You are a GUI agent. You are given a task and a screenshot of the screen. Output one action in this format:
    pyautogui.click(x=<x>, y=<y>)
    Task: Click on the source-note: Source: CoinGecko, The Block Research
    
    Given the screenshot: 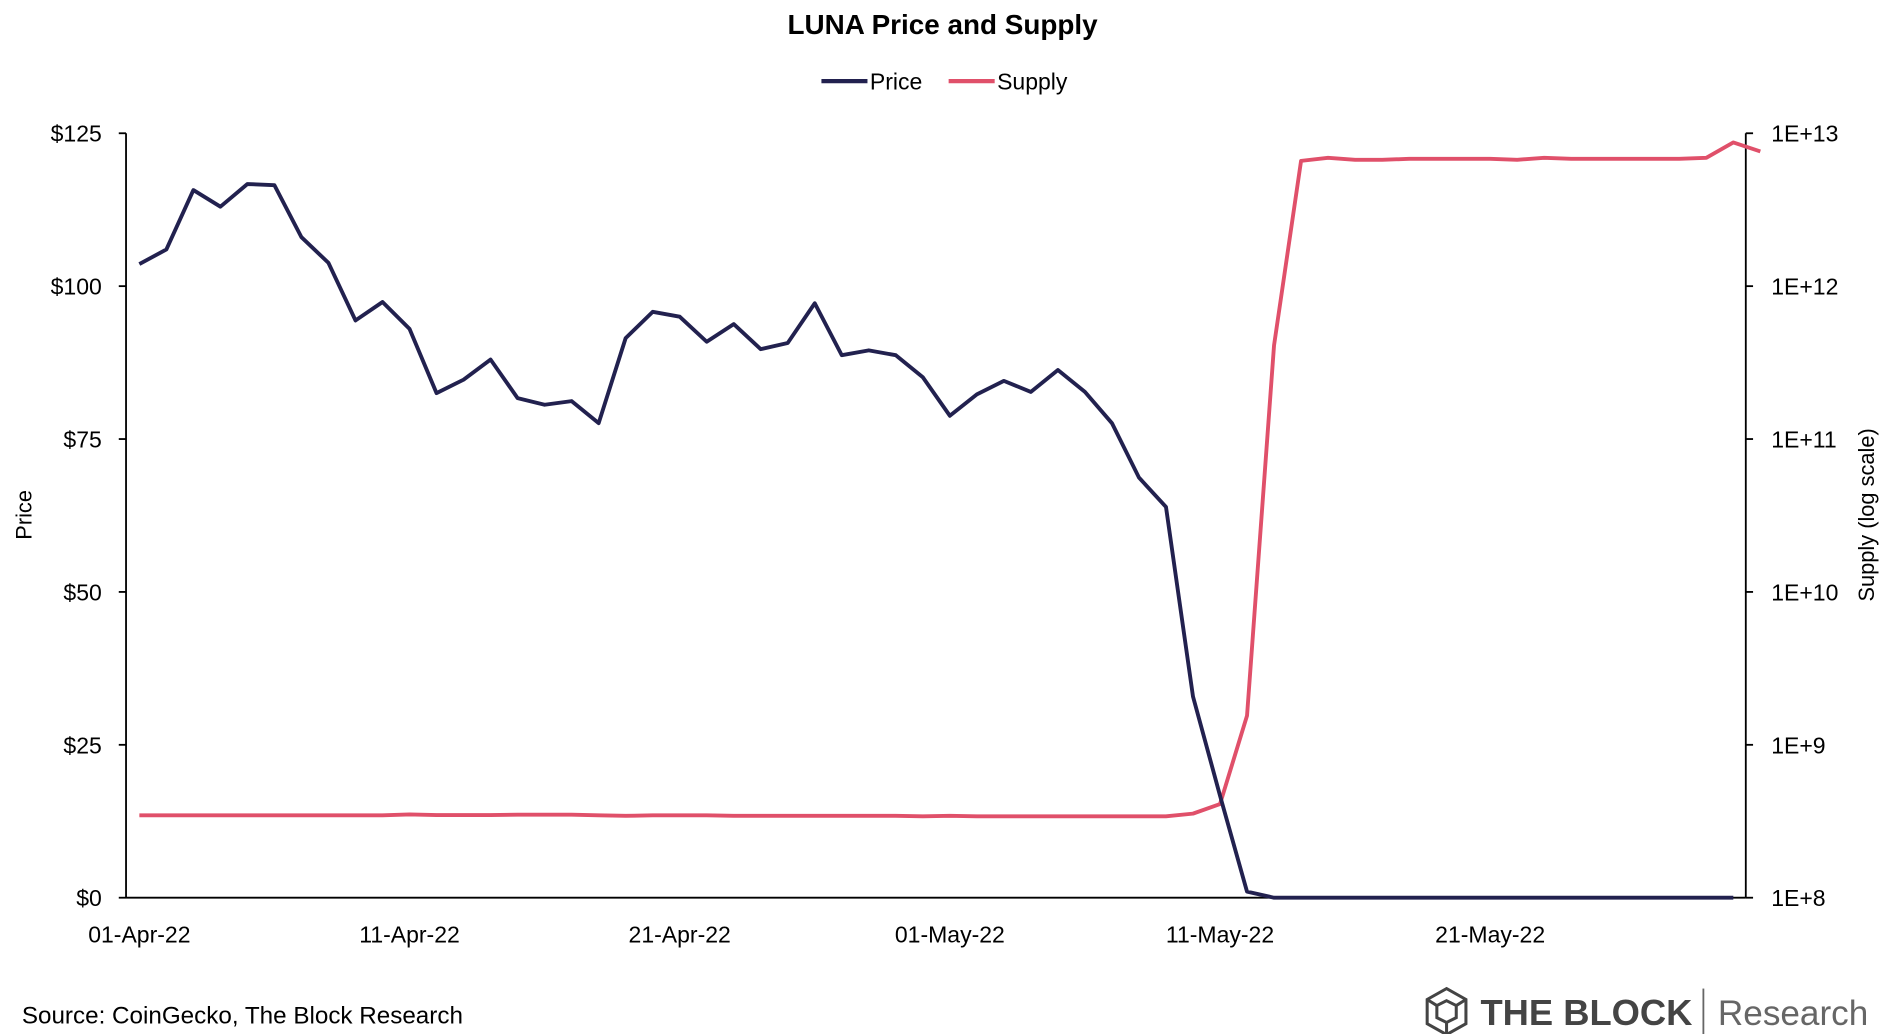 What is the action you would take?
    pyautogui.click(x=242, y=1016)
    